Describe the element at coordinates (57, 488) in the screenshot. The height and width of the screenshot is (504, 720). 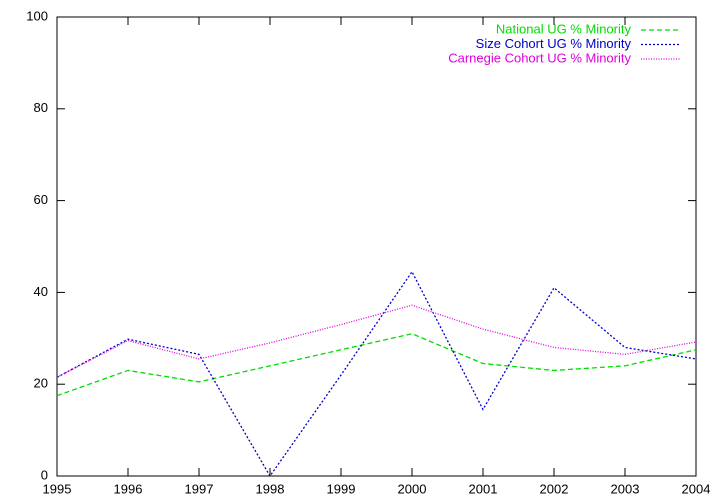
I see `x-tick-label: 1995` at that location.